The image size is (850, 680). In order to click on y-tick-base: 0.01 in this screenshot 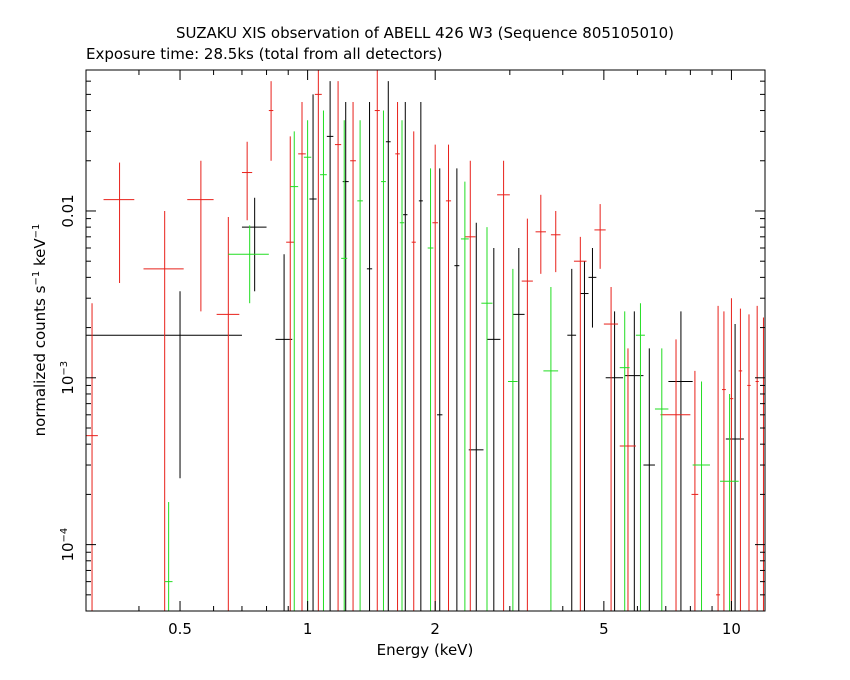, I will do `click(68, 210)`.